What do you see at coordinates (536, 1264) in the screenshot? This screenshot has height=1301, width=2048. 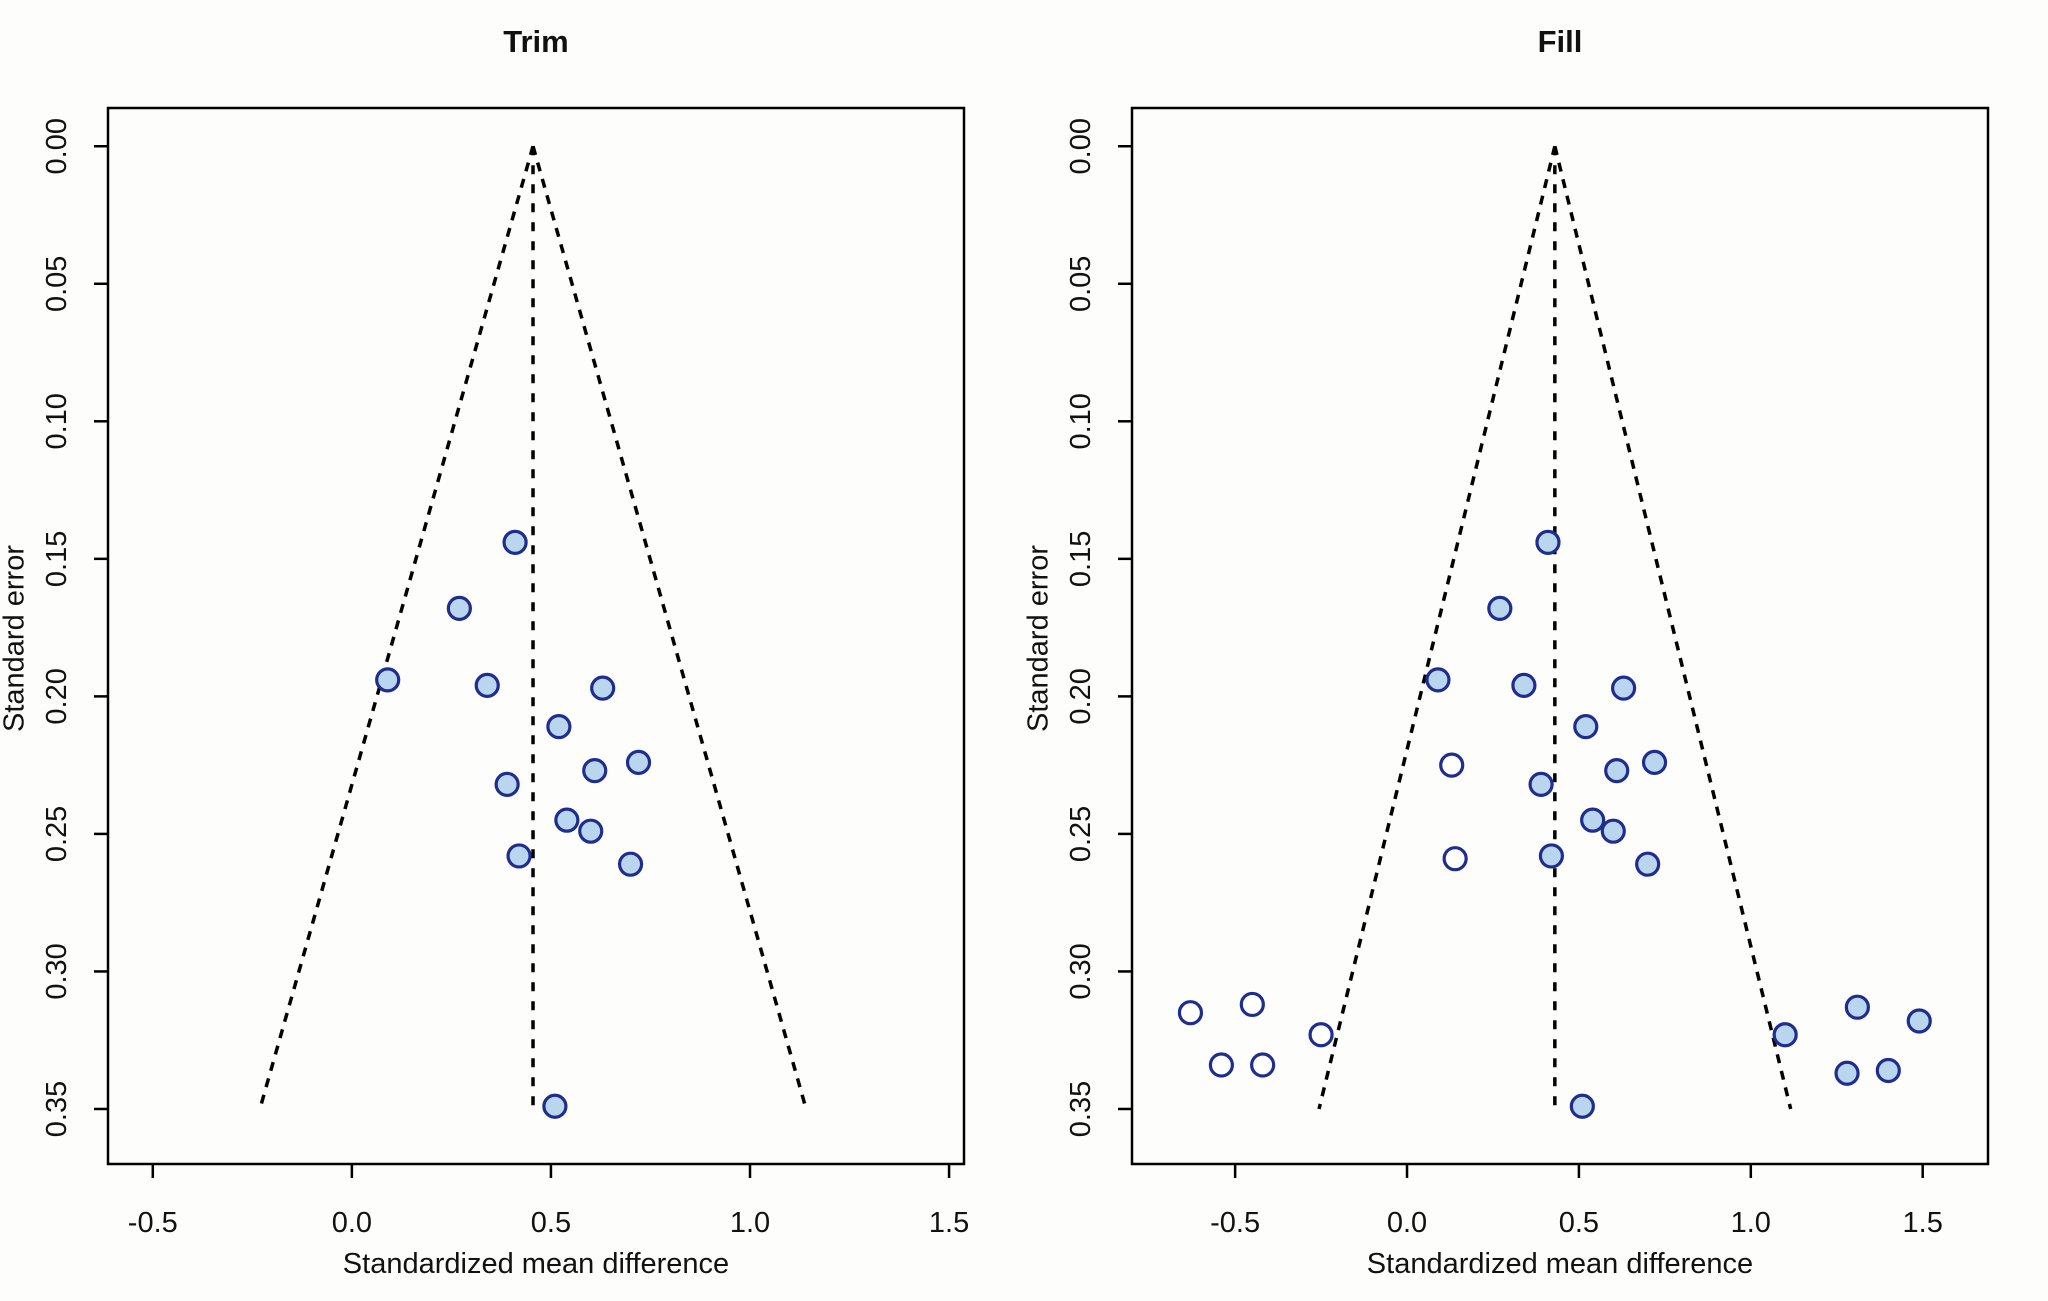 I see `trim-x-axis-label: Standardized mean difference` at bounding box center [536, 1264].